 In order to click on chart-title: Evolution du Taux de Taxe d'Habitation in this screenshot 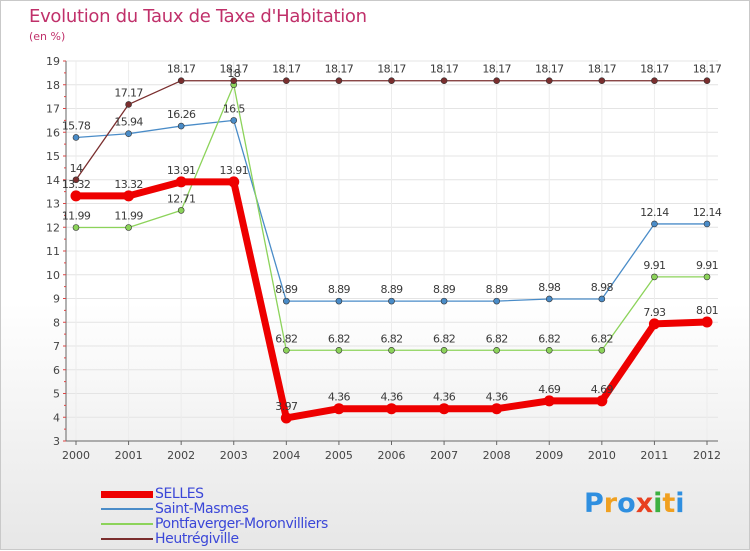, I will do `click(198, 16)`.